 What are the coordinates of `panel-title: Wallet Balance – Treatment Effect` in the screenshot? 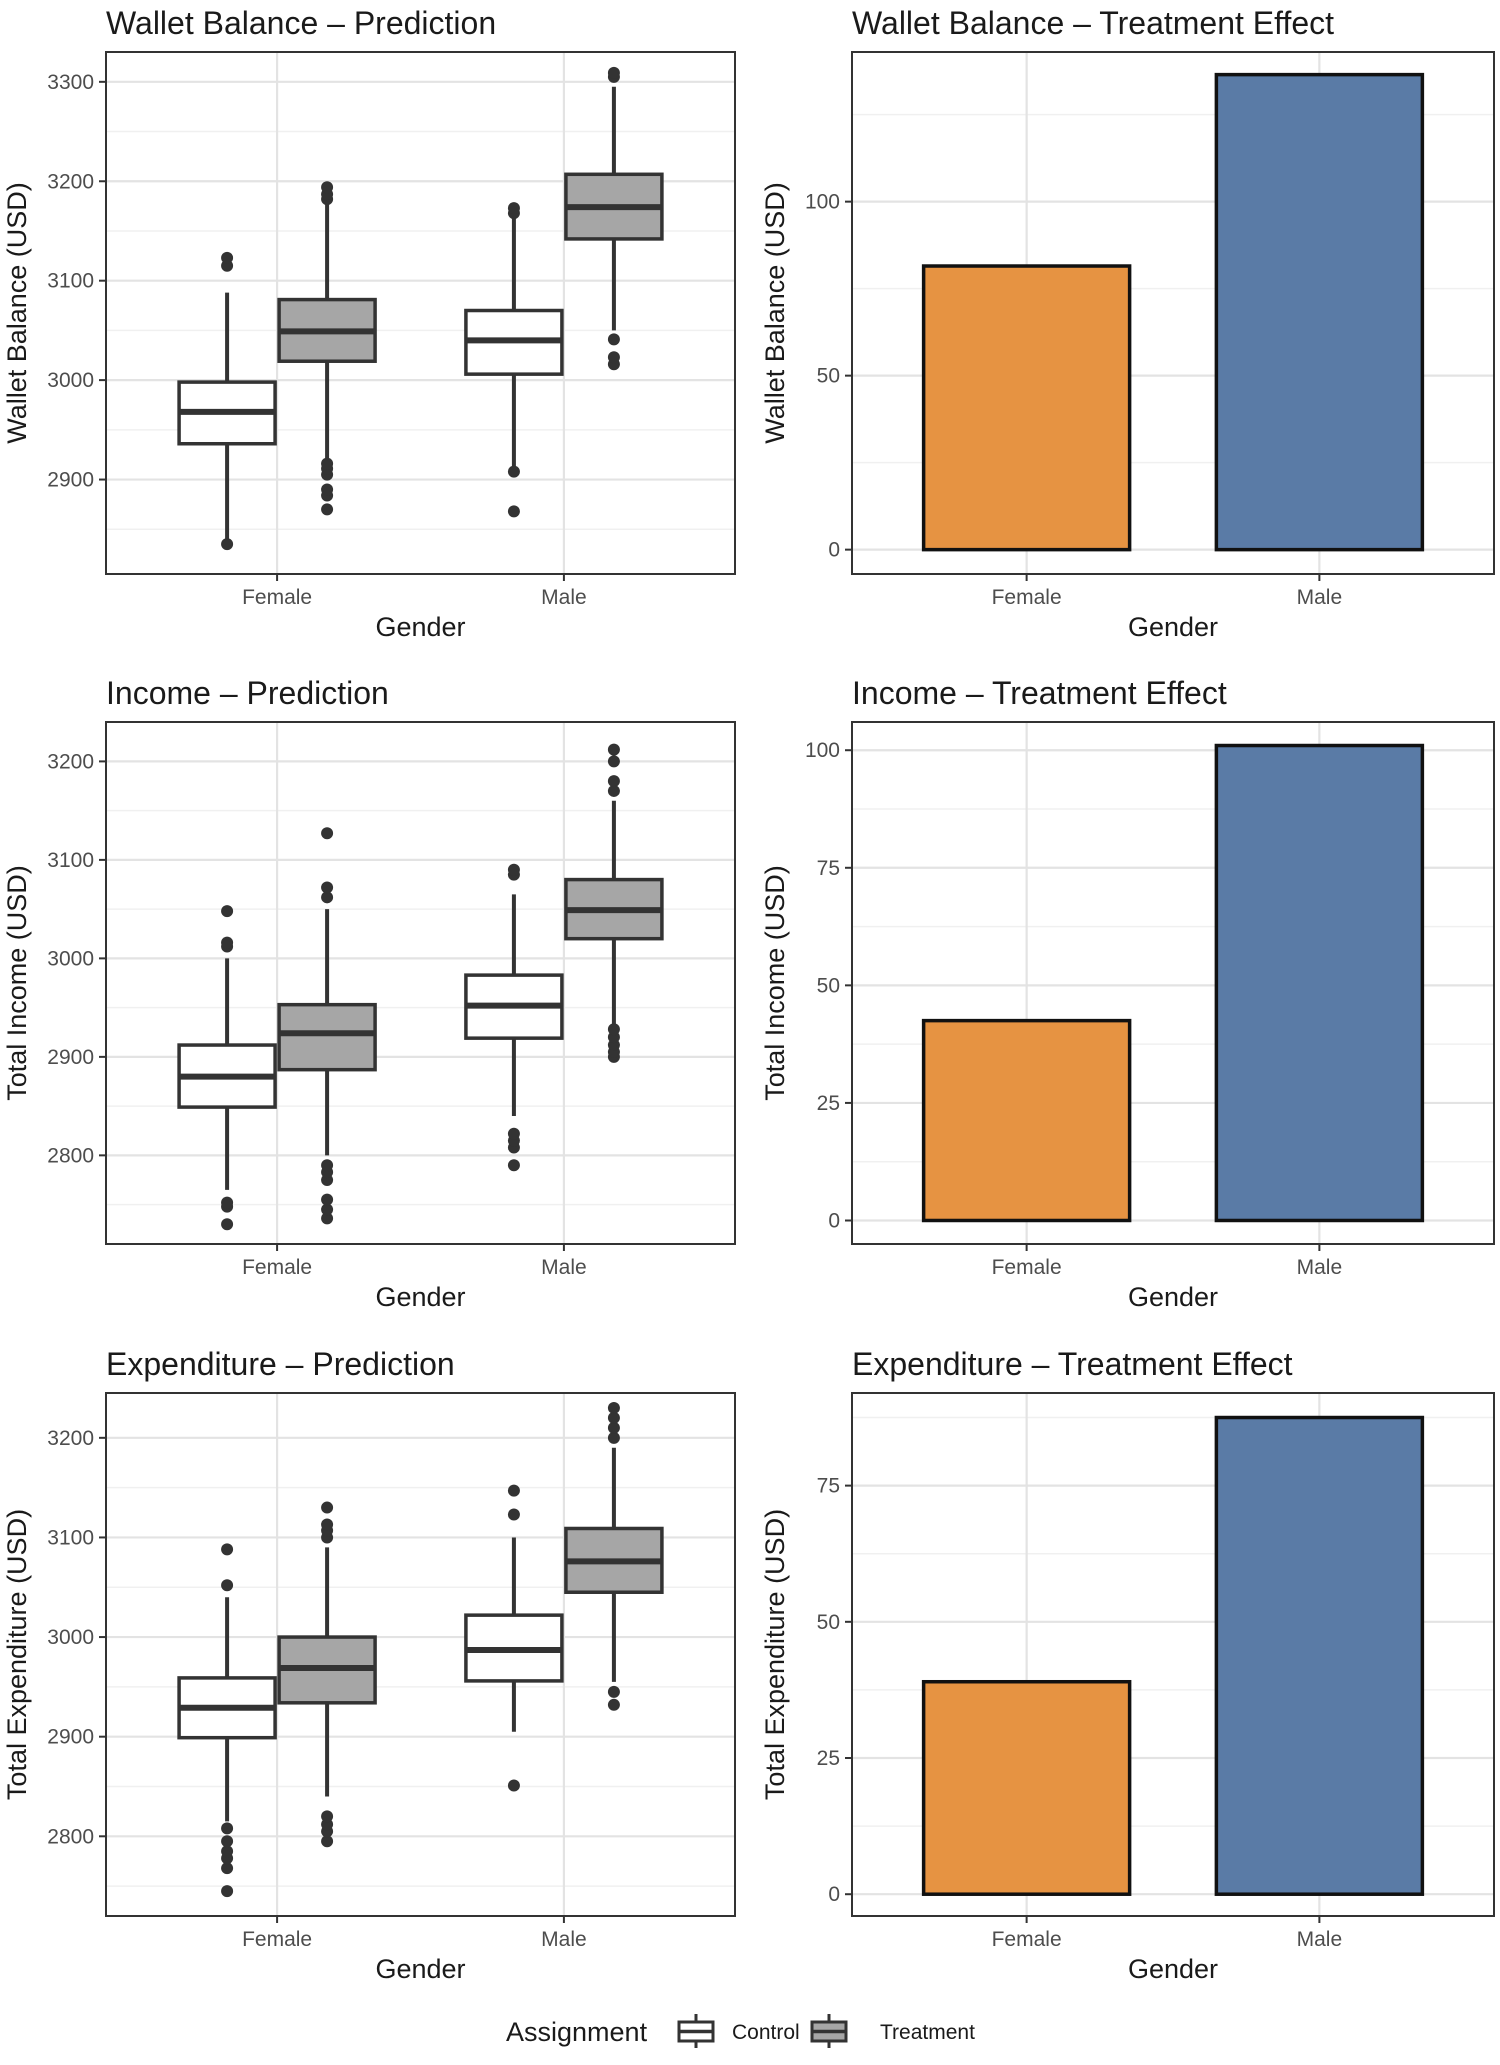 It's located at (1093, 23).